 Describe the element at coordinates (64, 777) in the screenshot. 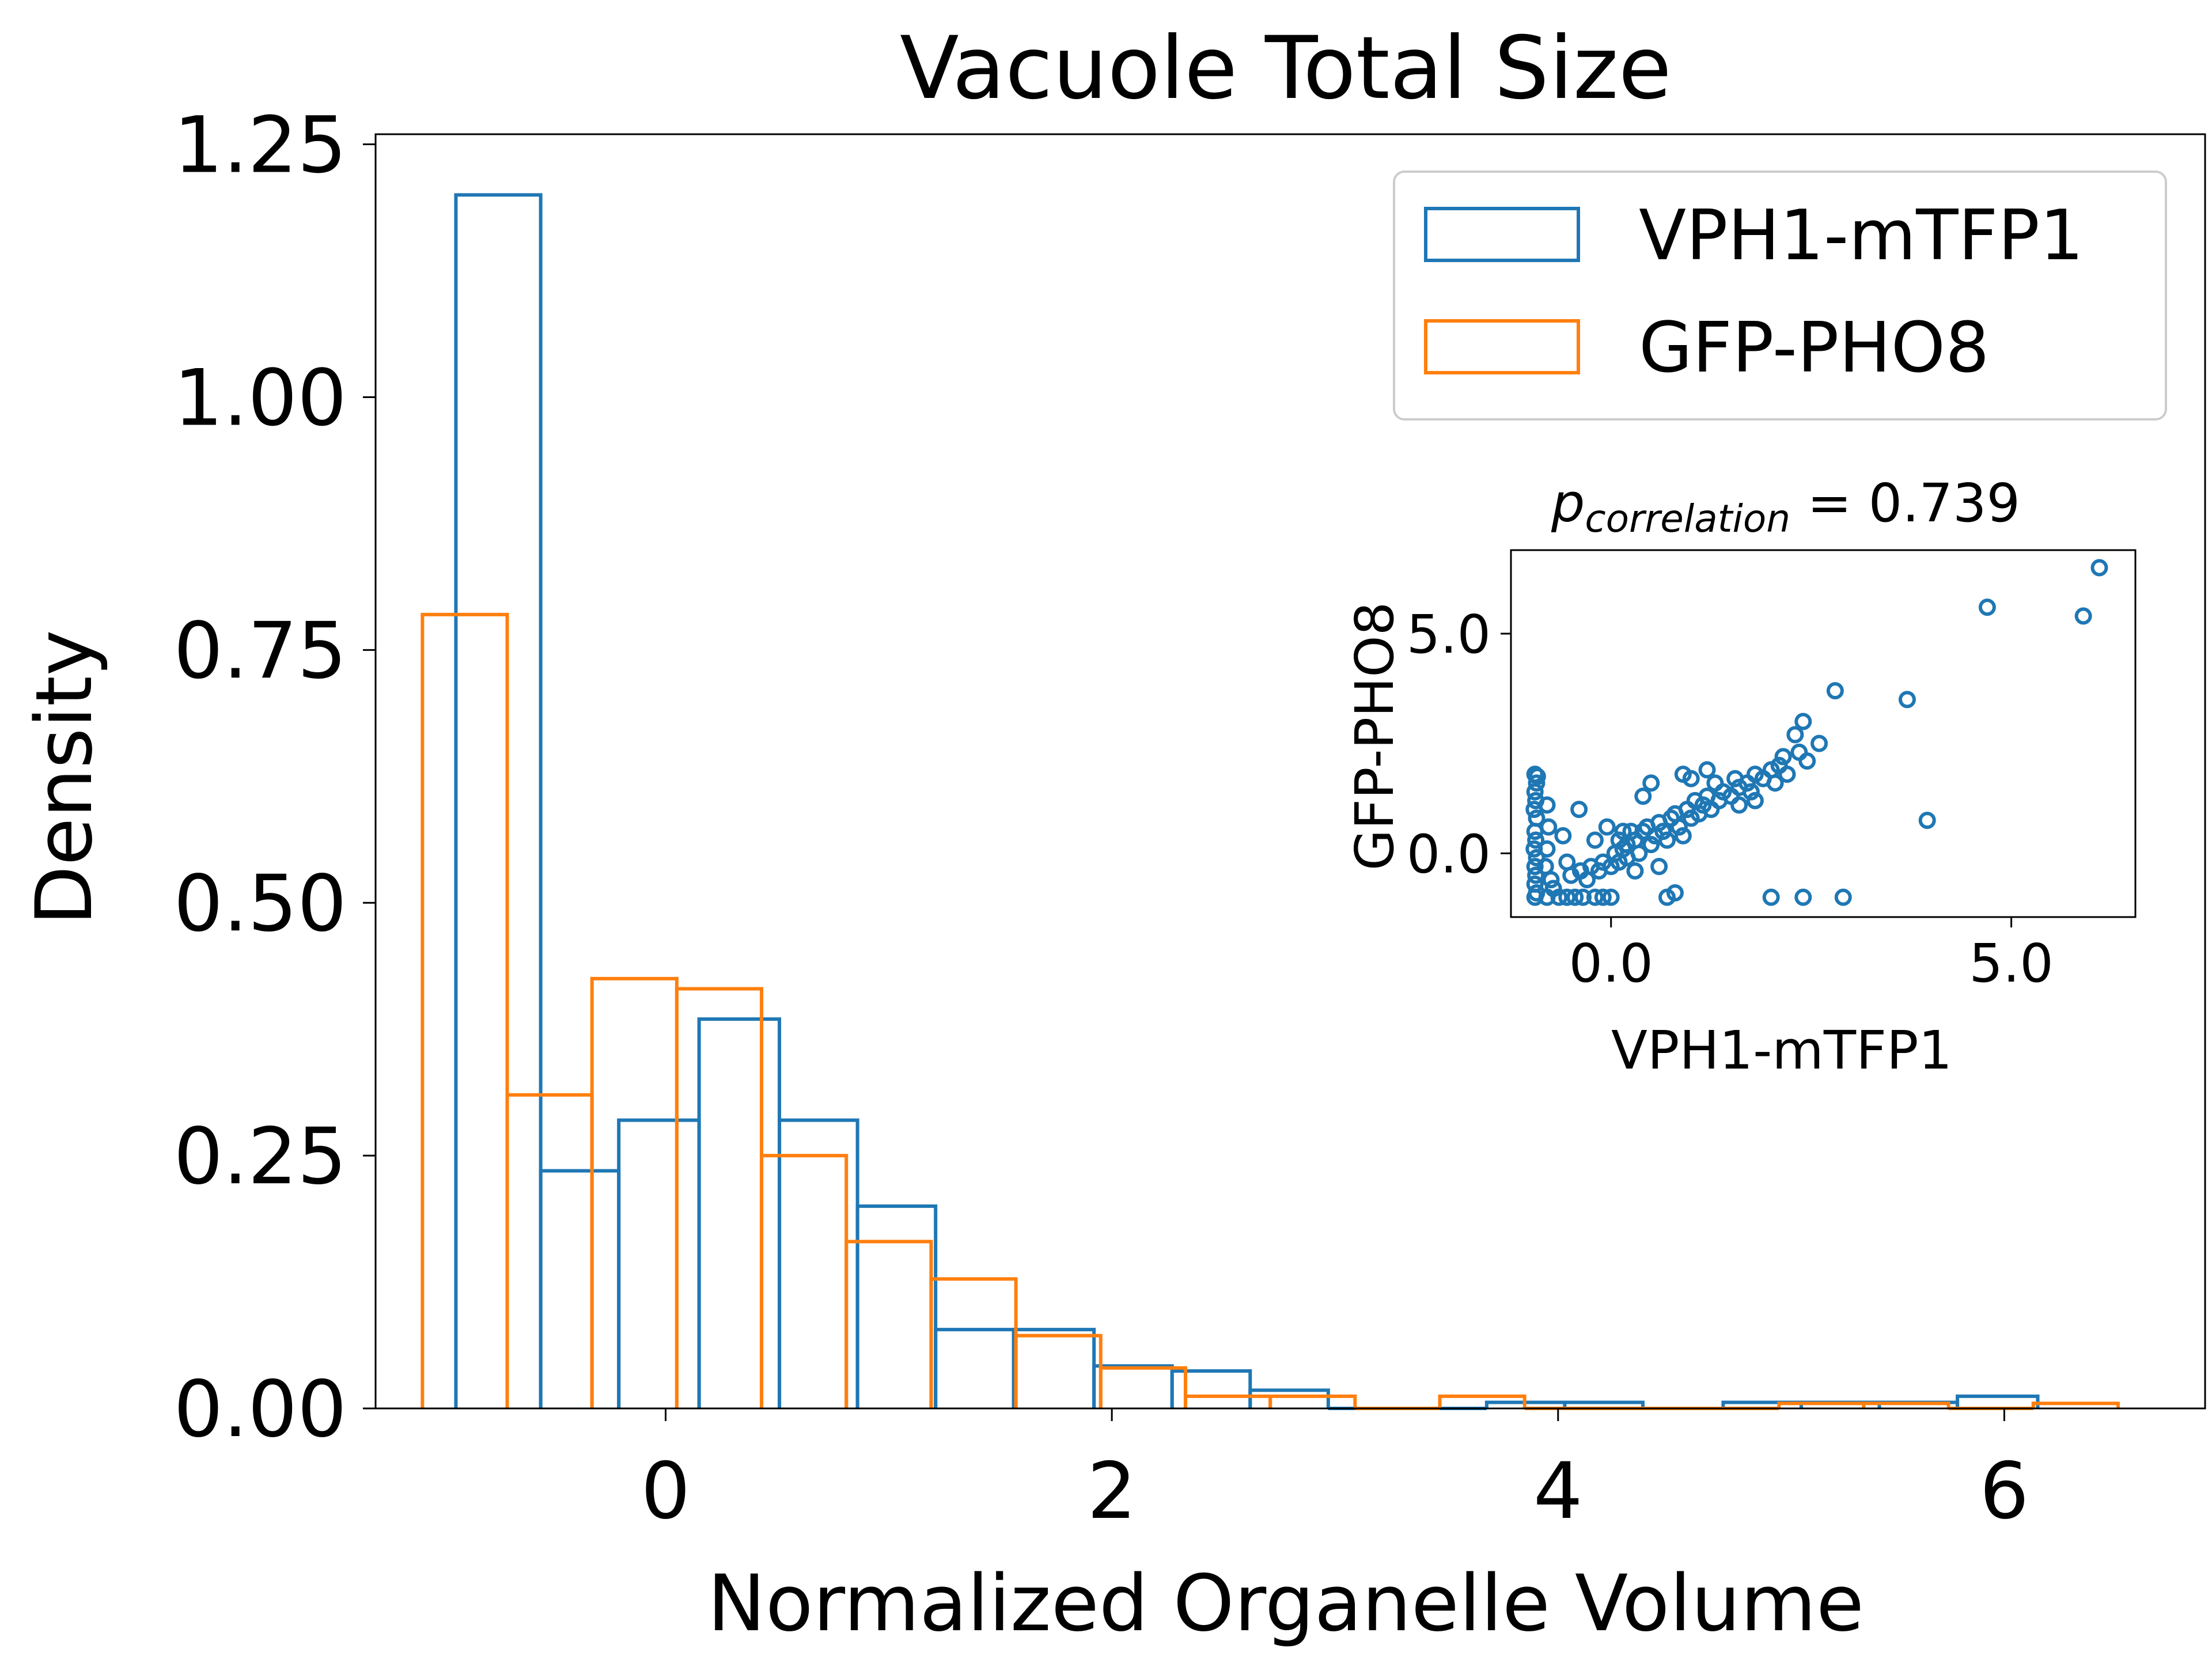

I see `y-axis-label: Density` at that location.